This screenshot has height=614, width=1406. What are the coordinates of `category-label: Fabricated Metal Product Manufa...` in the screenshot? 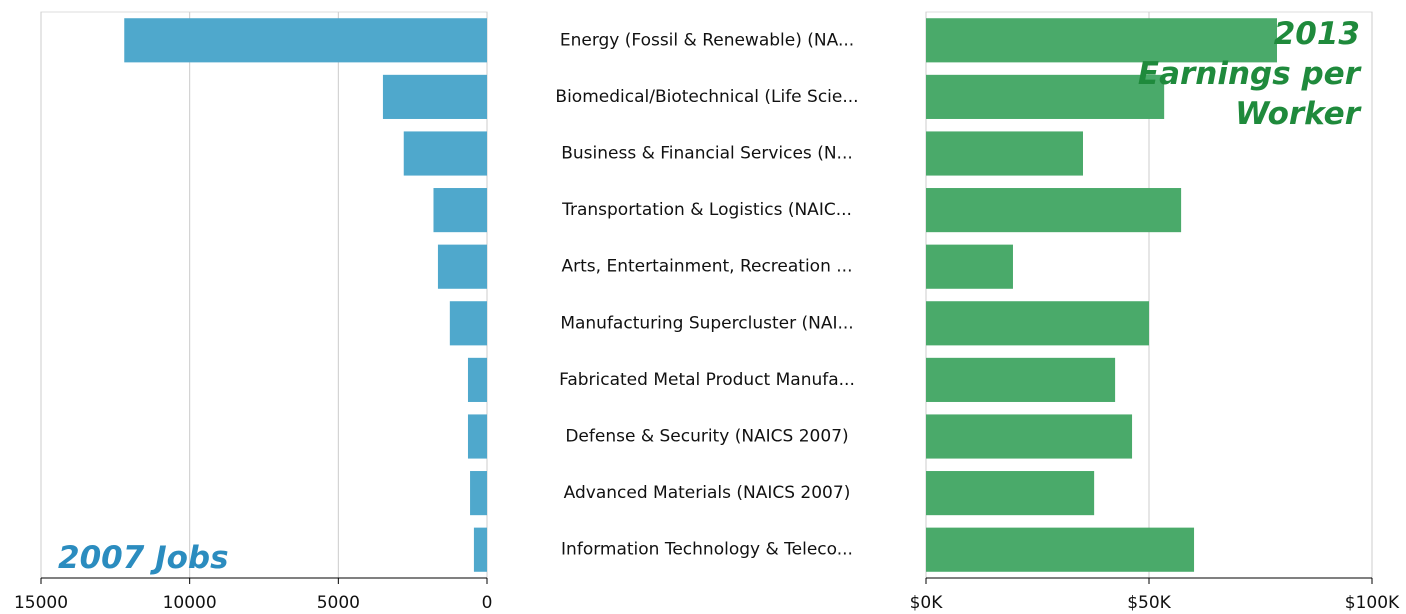 It's located at (707, 380).